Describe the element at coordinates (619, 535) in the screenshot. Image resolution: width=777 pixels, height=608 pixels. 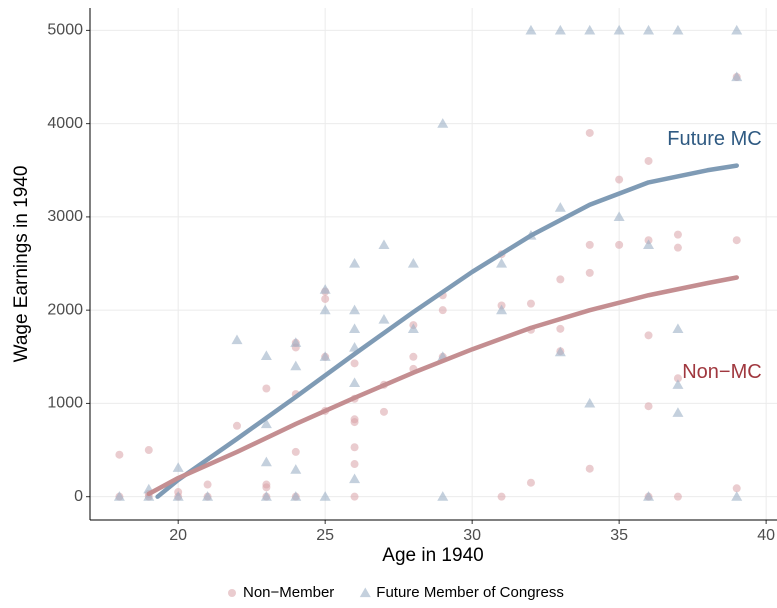
I see `x-tick-label: 35` at that location.